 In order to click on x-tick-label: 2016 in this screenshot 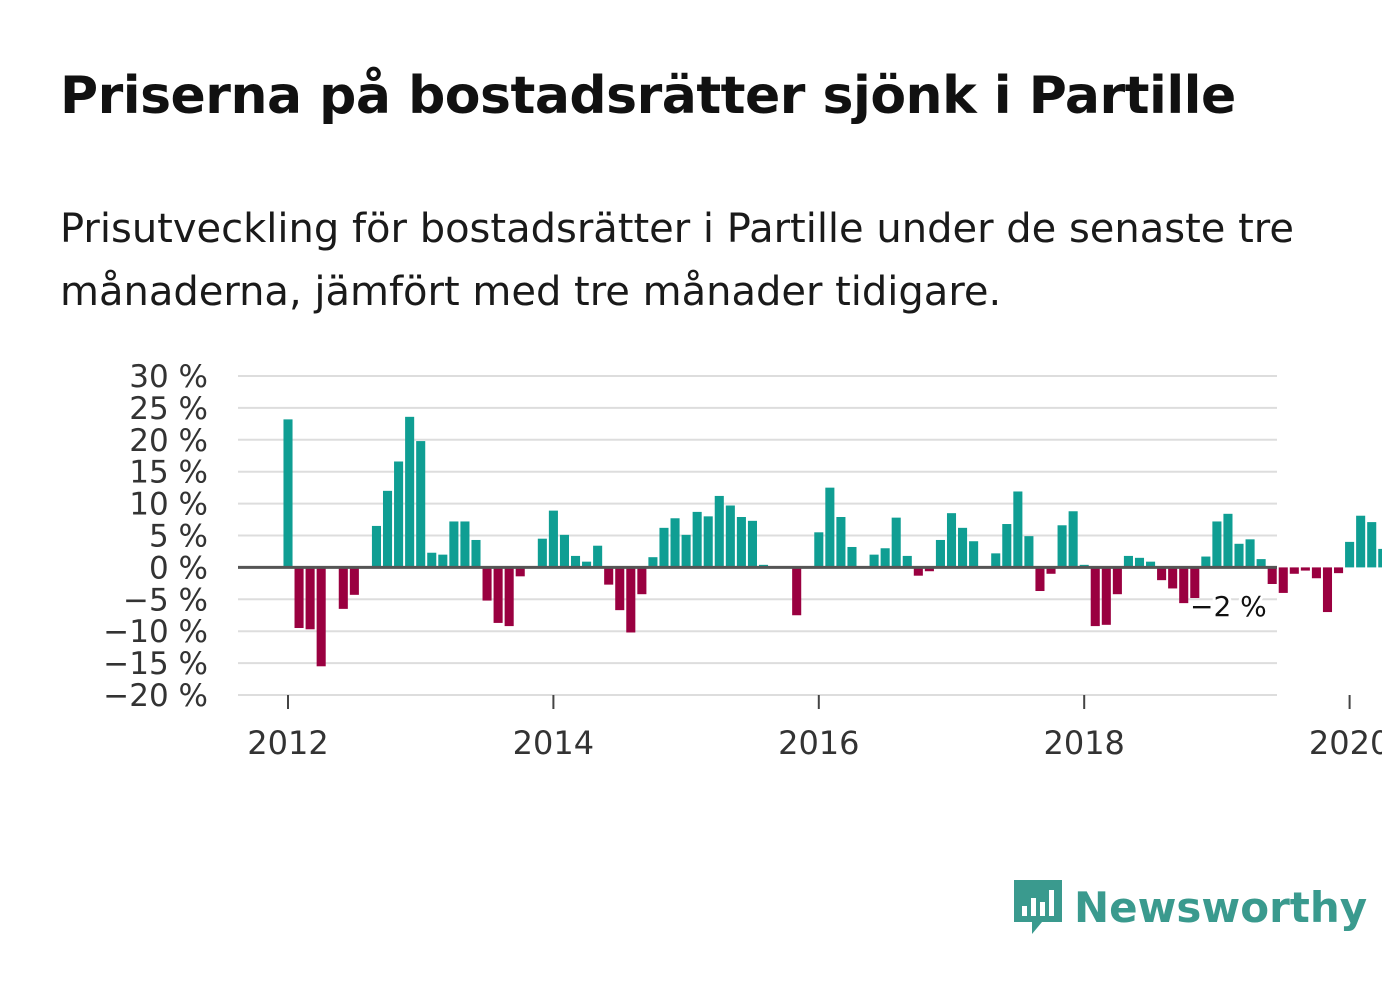, I will do `click(818, 743)`.